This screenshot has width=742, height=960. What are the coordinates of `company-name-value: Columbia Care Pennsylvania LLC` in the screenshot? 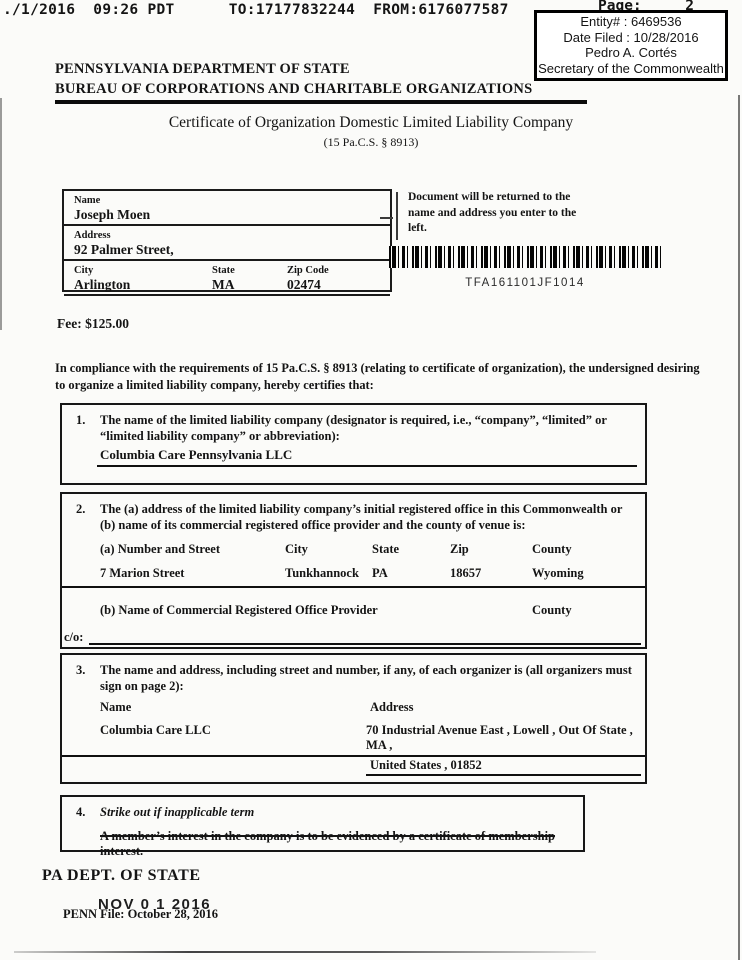 It's located at (196, 454).